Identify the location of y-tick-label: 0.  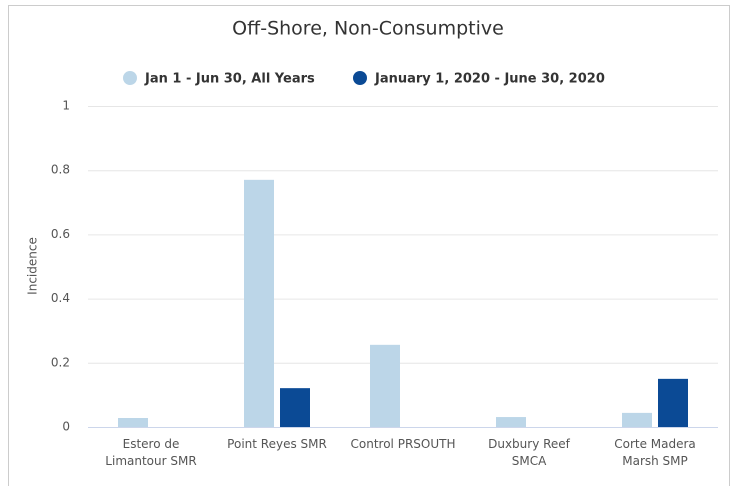
(66, 427).